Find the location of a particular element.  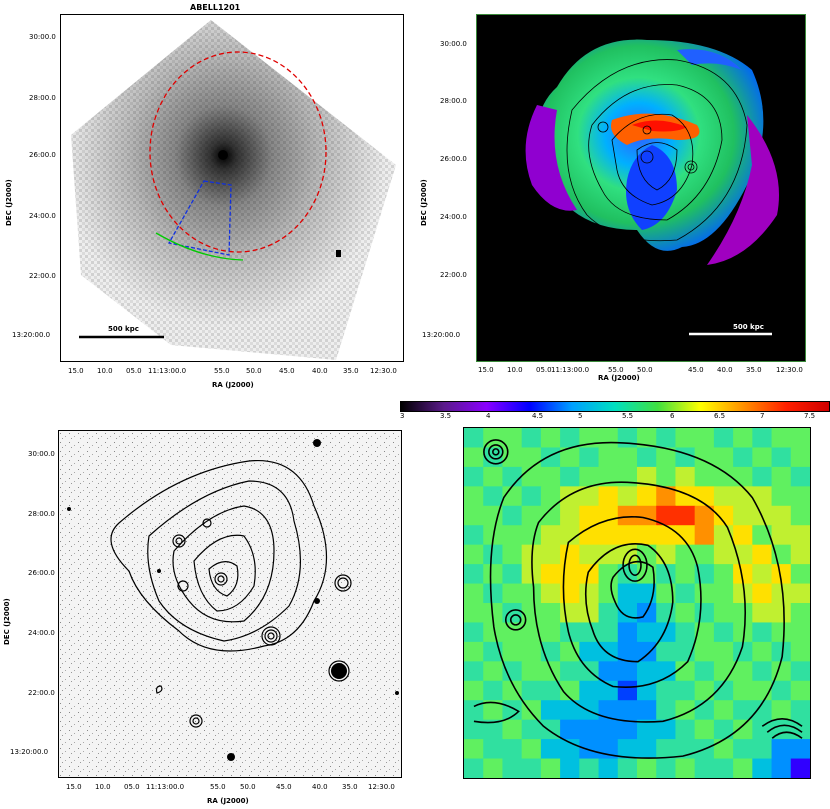

ra-tick: 11:13:00.0 is located at coordinates (167, 371).